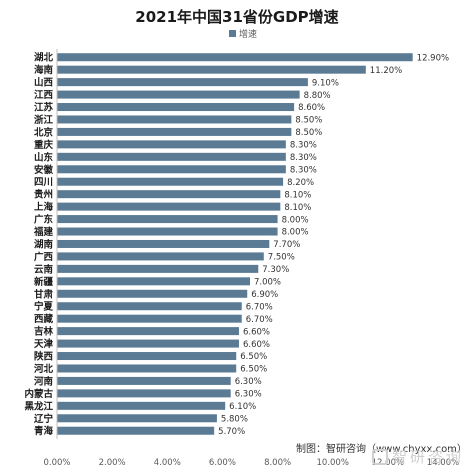 This screenshot has height=475, width=474. Describe the element at coordinates (281, 258) in the screenshot. I see `data-label: 7.50%` at that location.